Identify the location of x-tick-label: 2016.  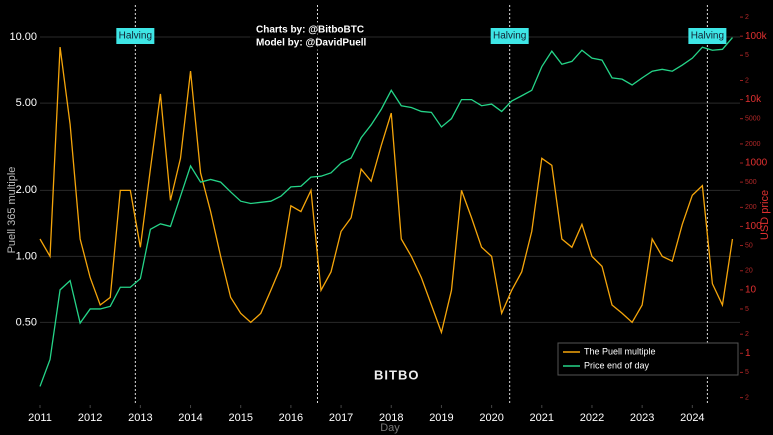
(291, 418).